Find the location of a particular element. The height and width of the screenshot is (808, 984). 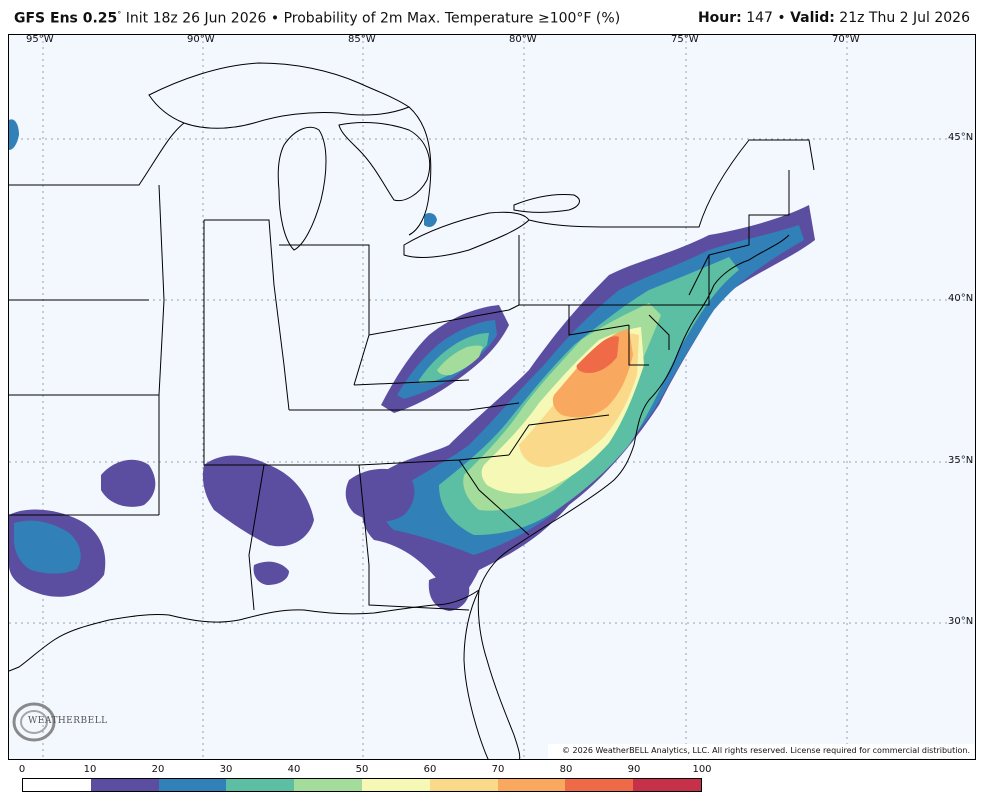

product-name: Probability of 2m Max. Temperature is located at coordinates (408, 18).